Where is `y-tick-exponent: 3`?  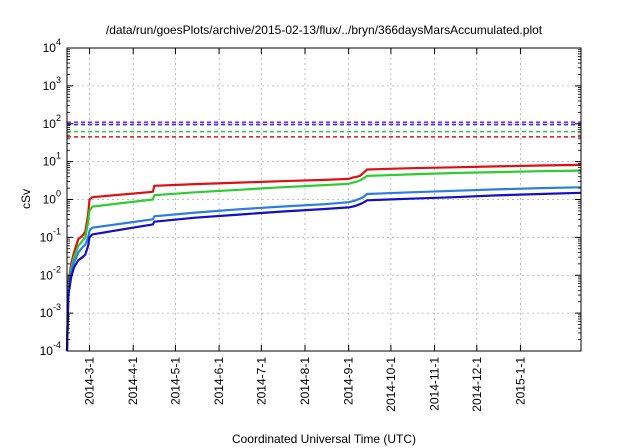
y-tick-exponent: 3 is located at coordinates (58, 80).